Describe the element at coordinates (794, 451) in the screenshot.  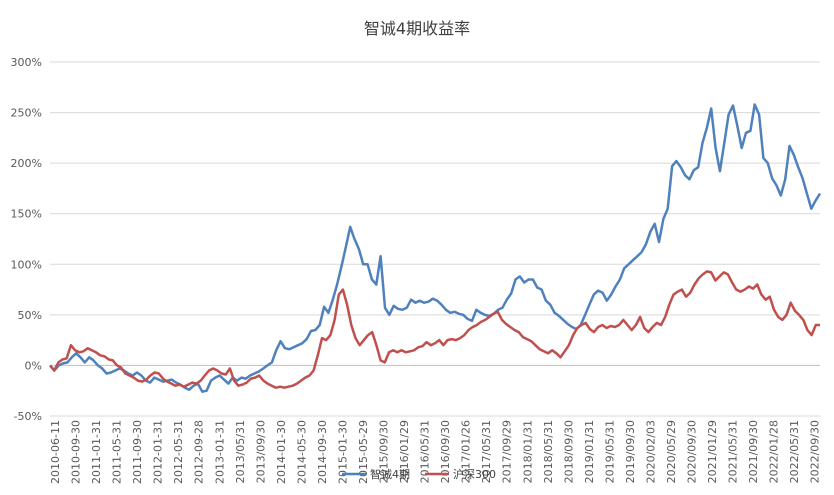
I see `x-tick-label: 2022/05/31` at that location.